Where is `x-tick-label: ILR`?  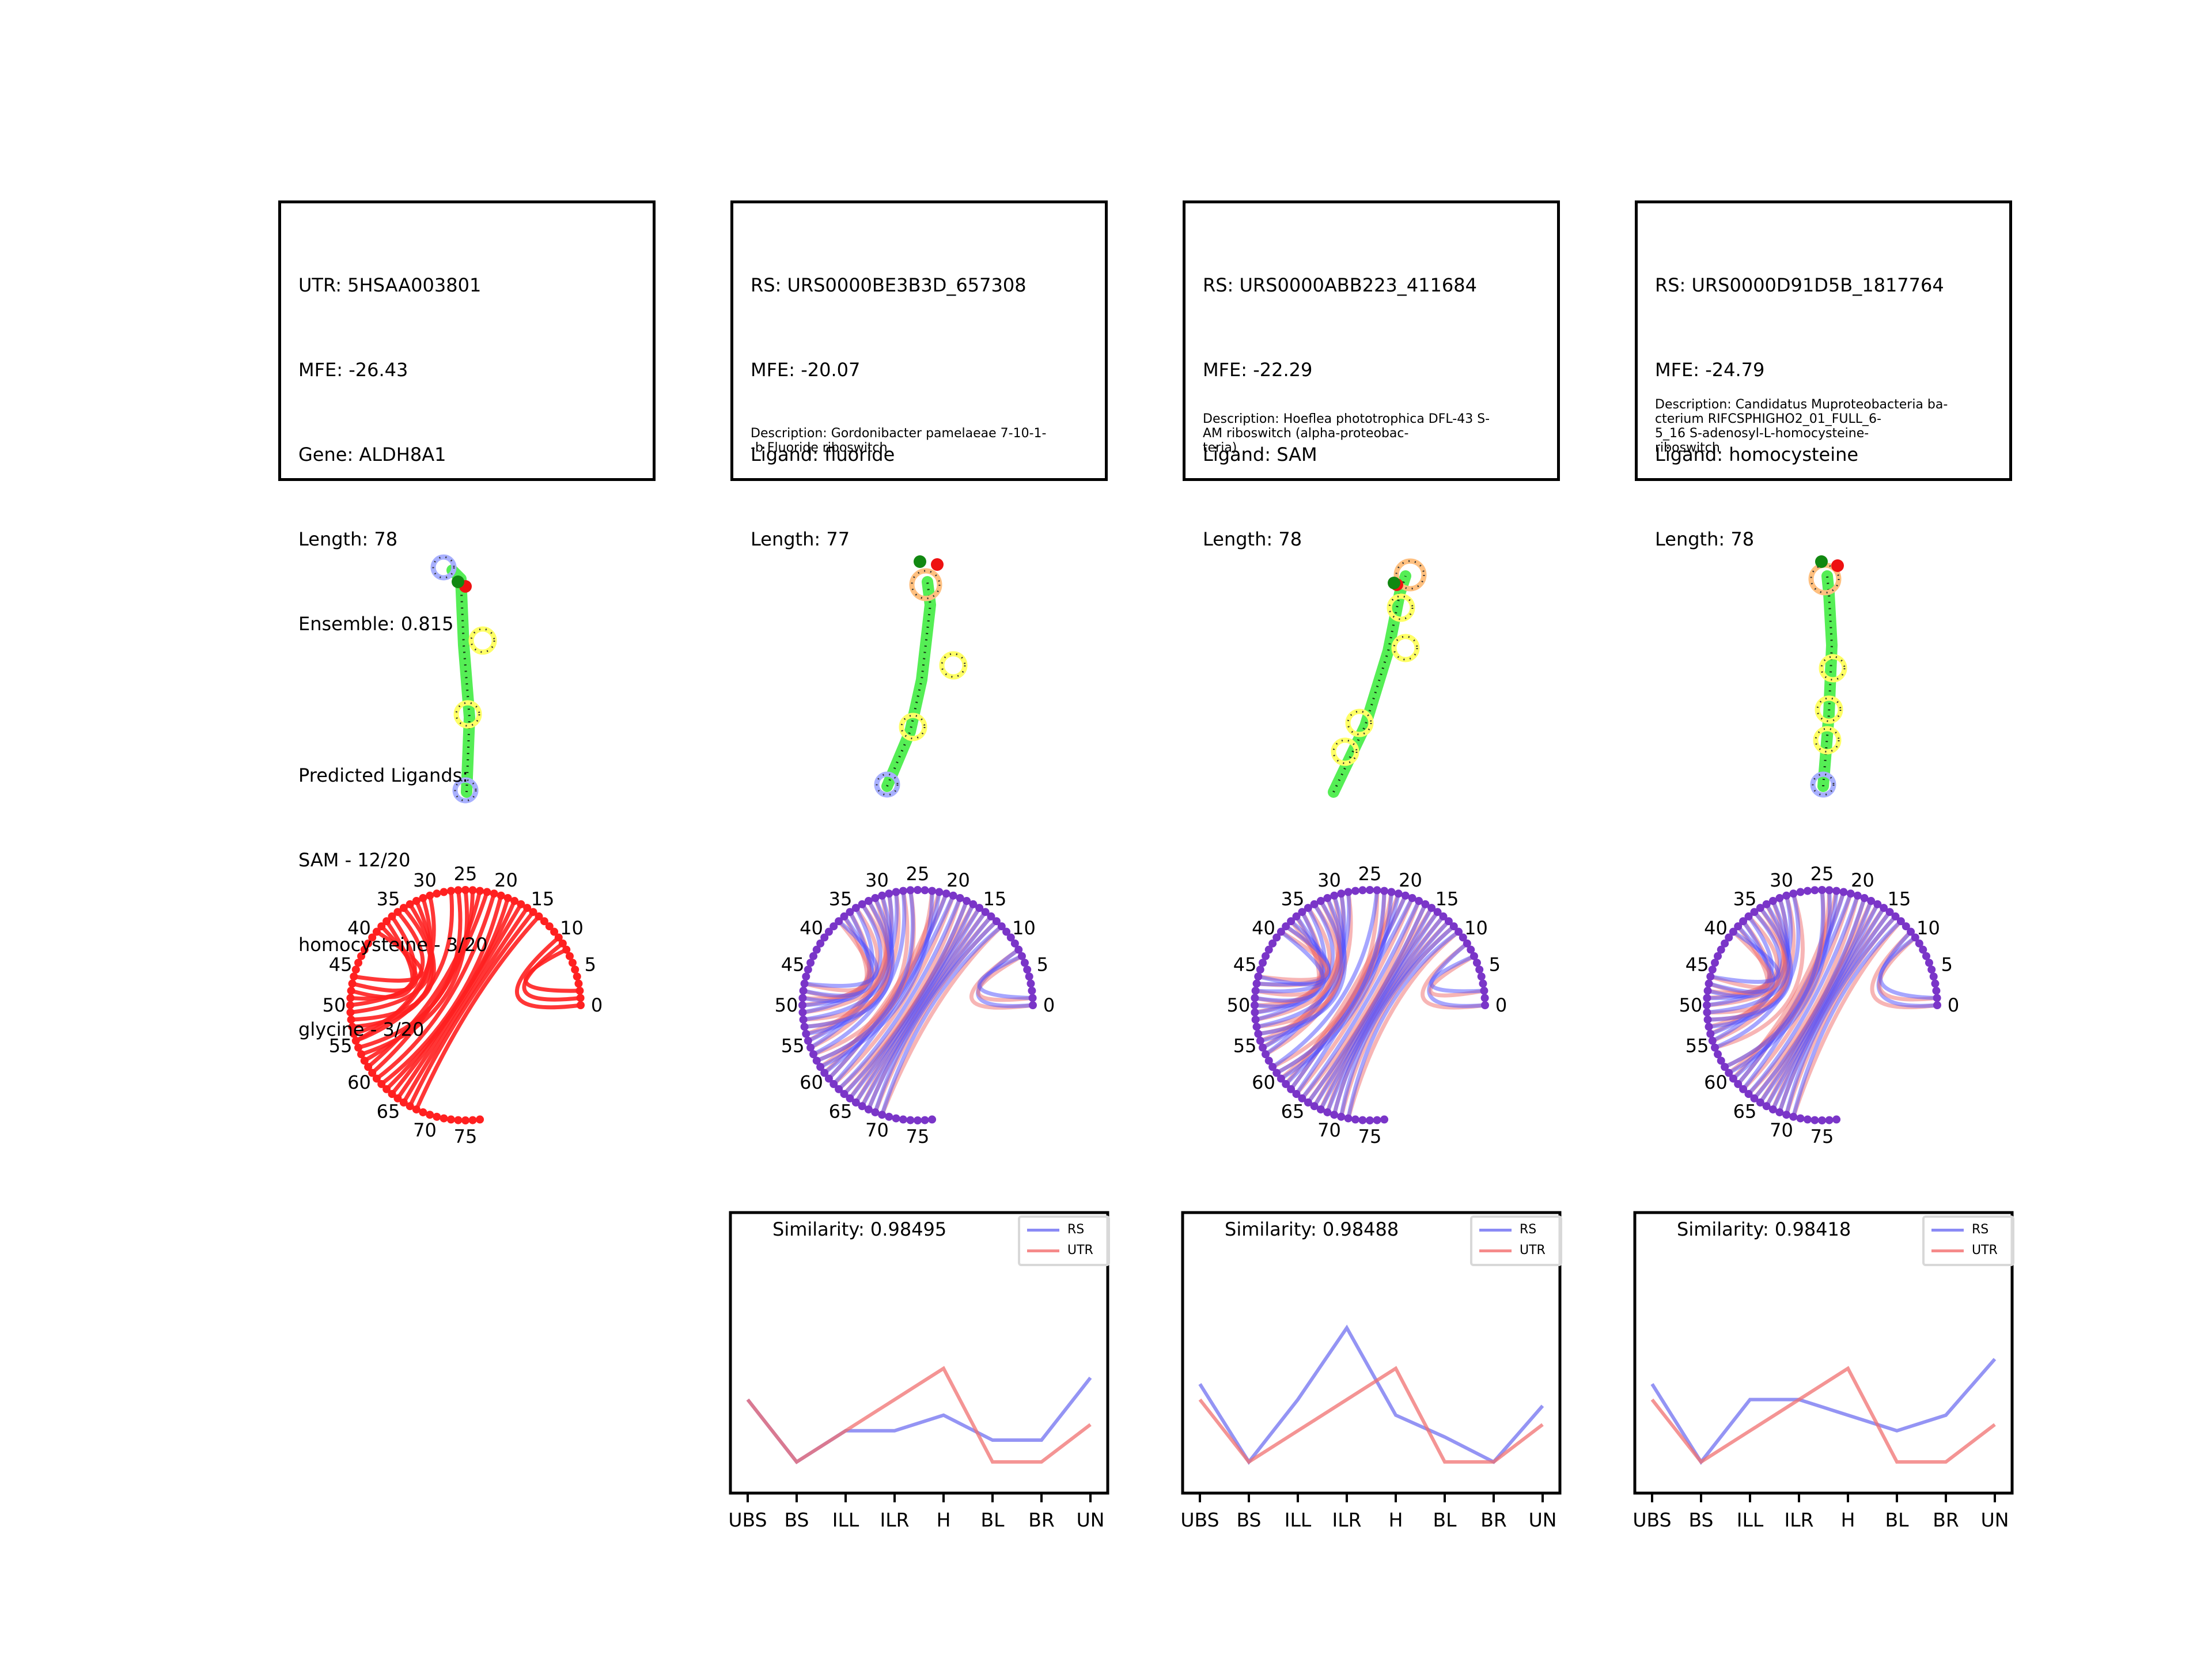 x-tick-label: ILR is located at coordinates (894, 1520).